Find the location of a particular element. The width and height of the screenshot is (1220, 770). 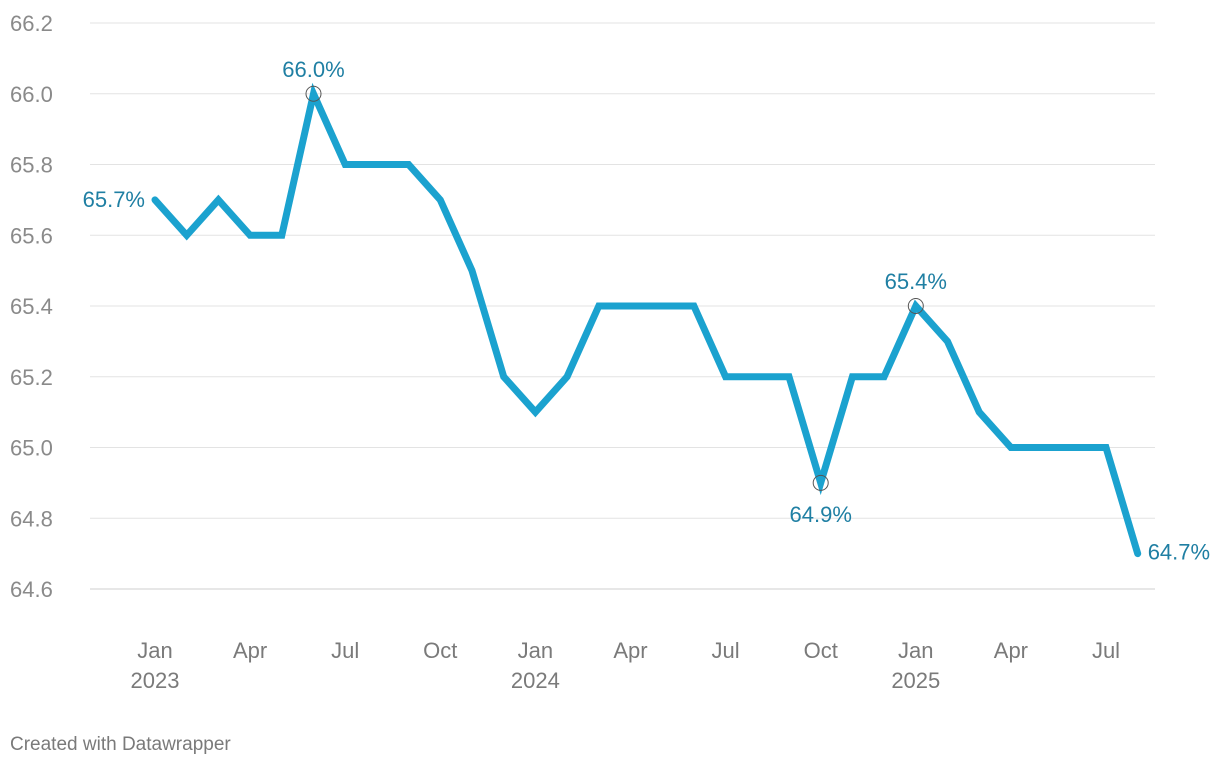

x-tick-year-label: 2024 is located at coordinates (535, 680).